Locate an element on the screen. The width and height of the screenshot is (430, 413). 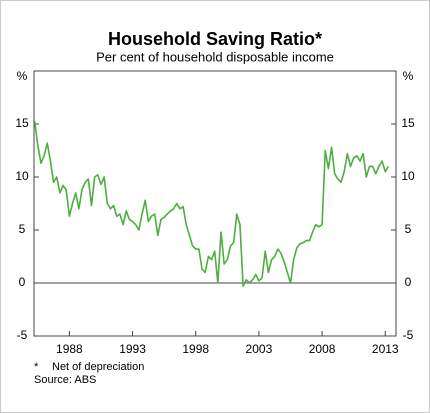
chart-title: Household Saving Ratio* is located at coordinates (215, 39).